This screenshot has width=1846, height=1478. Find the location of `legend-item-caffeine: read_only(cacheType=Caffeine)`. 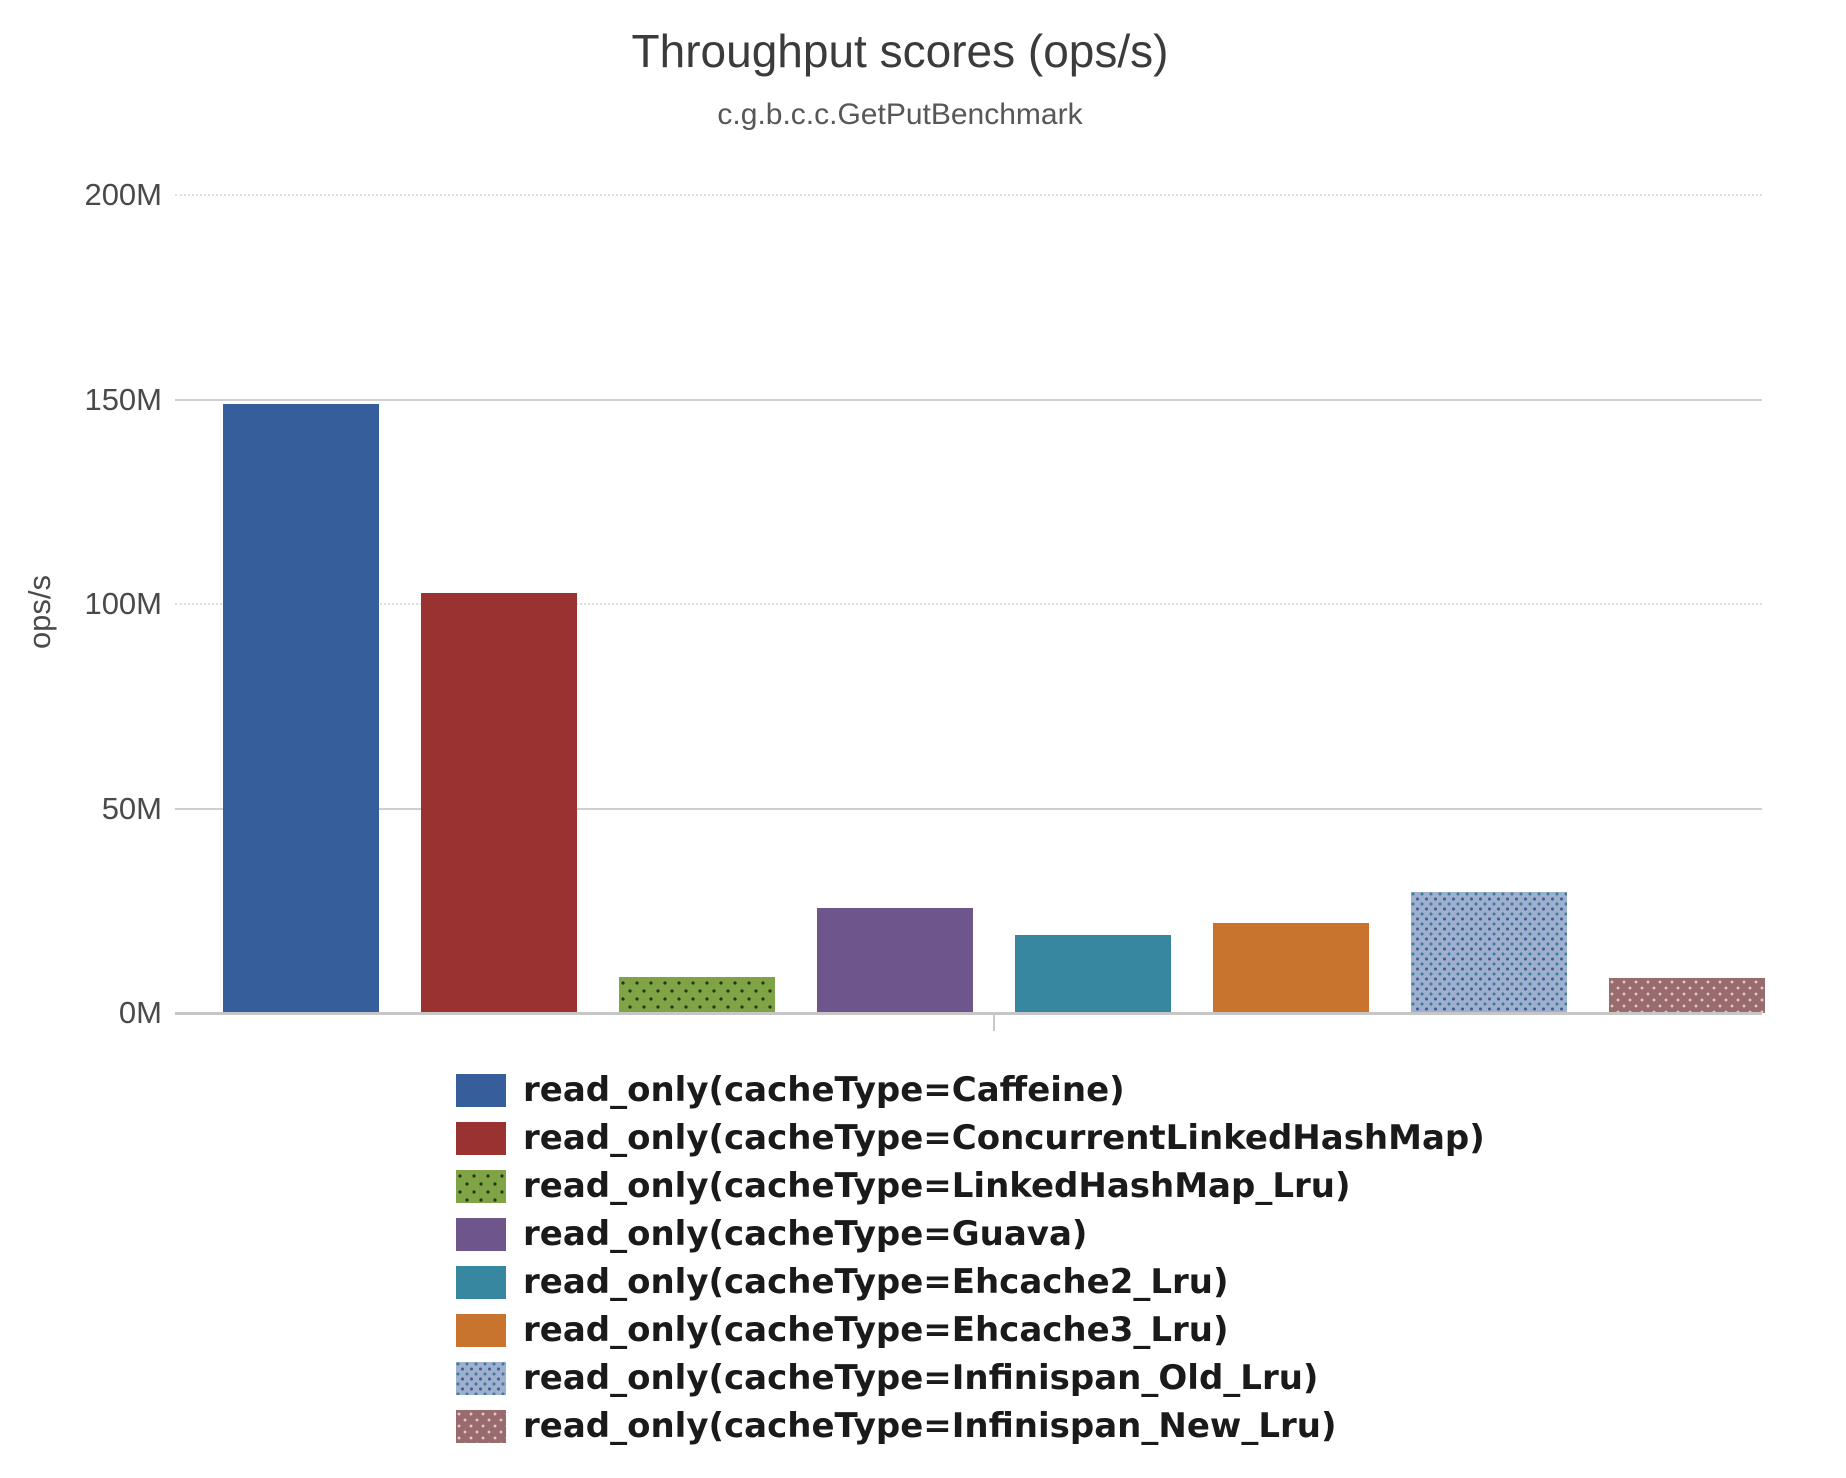

legend-item-caffeine: read_only(cacheType=Caffeine) is located at coordinates (790, 1090).